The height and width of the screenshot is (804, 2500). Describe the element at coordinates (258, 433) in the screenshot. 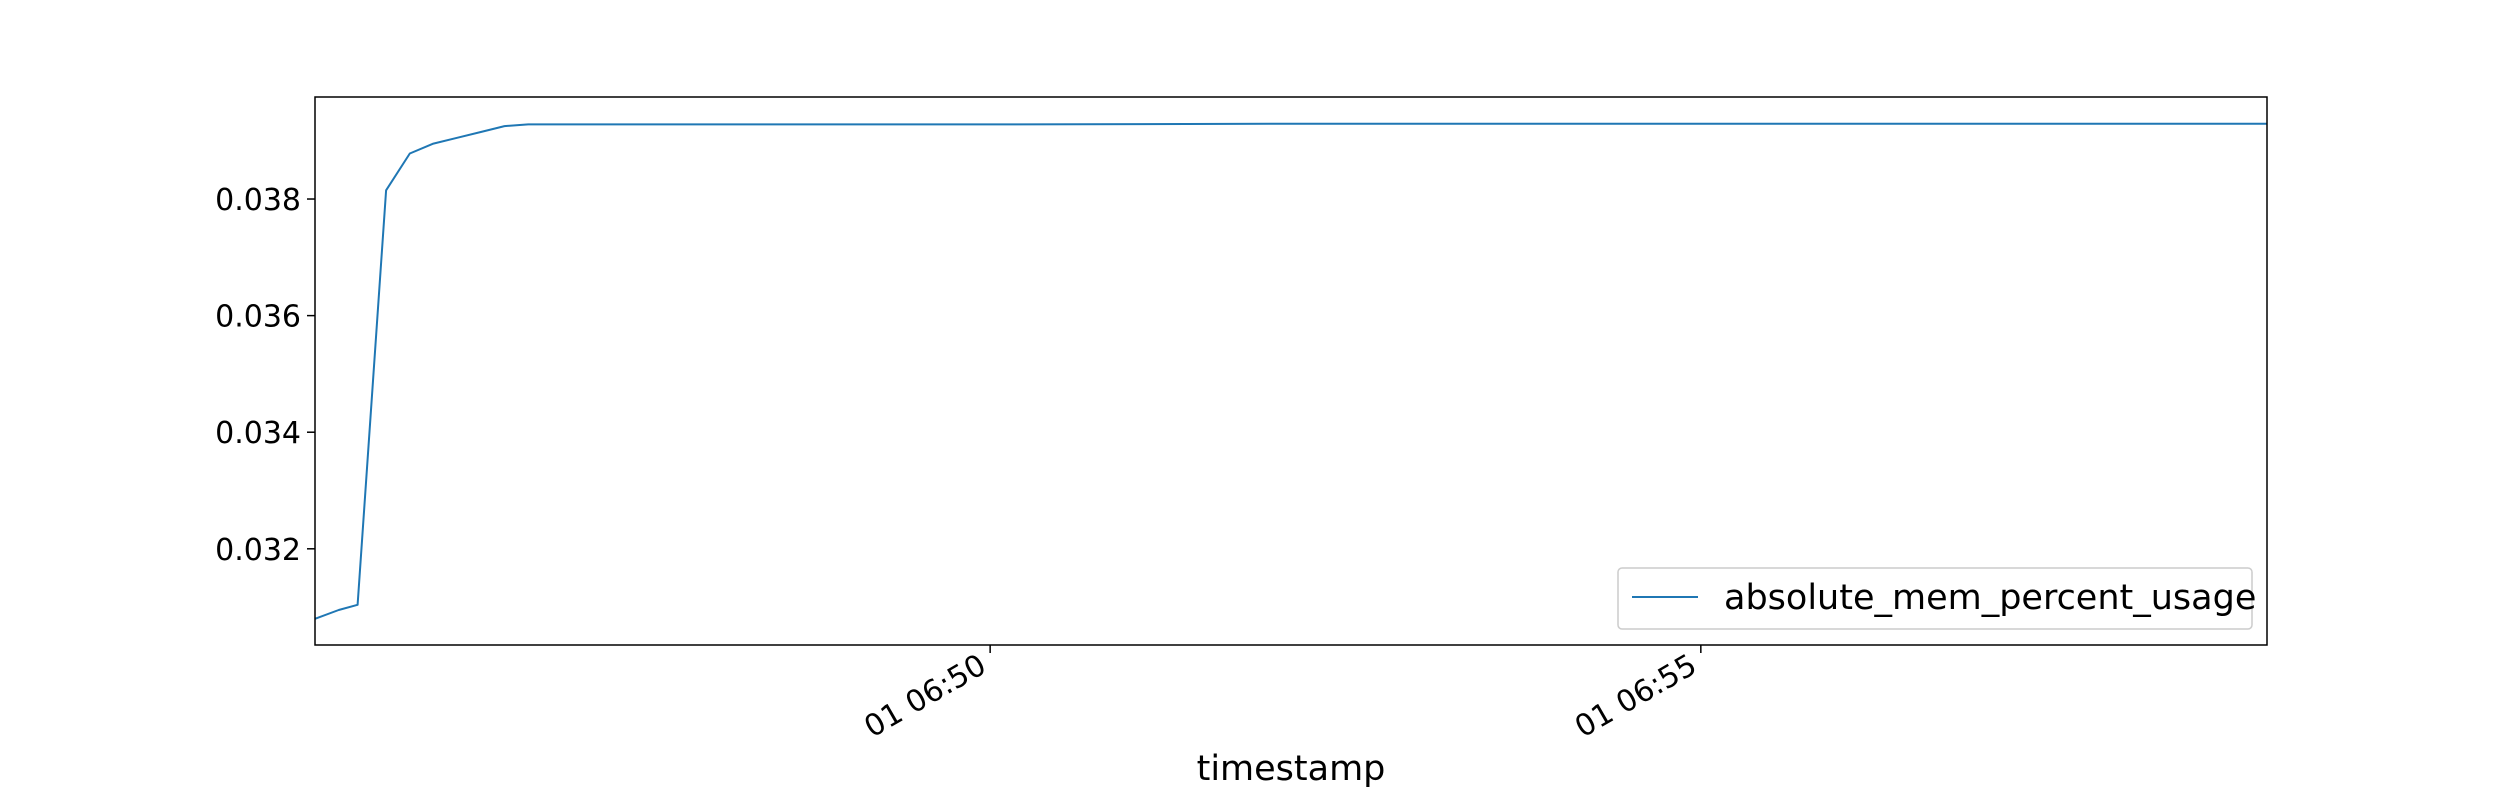

I see `y-tick-label: 0.034` at that location.